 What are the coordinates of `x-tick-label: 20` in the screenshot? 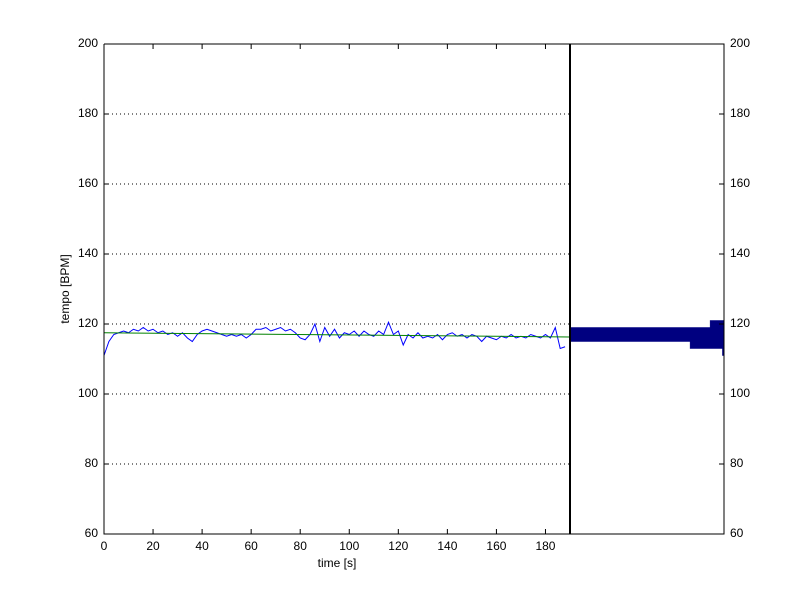 It's located at (153, 546).